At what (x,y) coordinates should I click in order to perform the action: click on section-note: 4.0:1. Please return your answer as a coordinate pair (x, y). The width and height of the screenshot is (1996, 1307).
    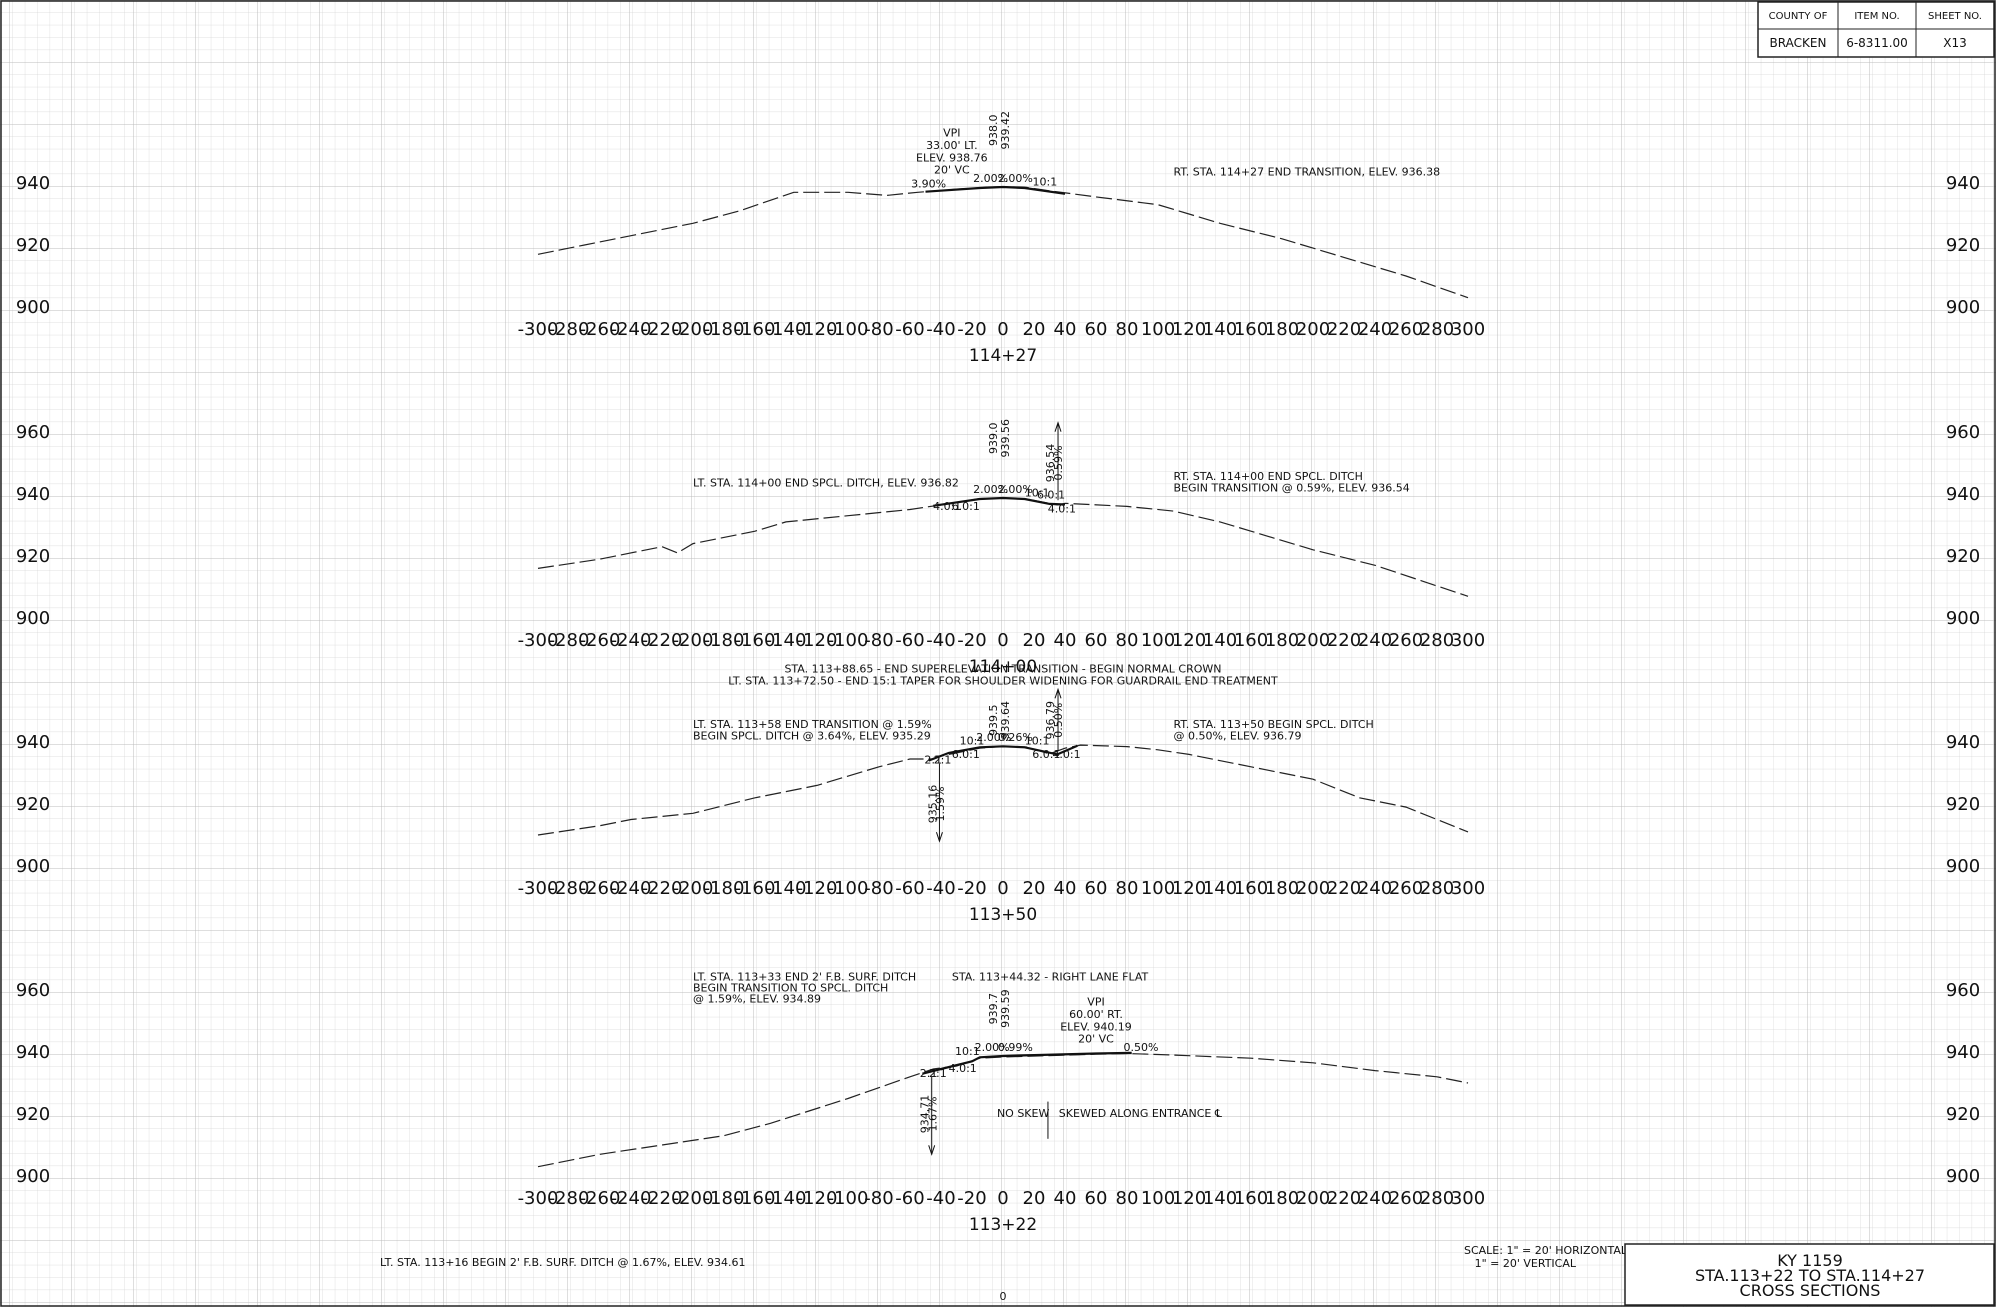
    Looking at the image, I should click on (947, 506).